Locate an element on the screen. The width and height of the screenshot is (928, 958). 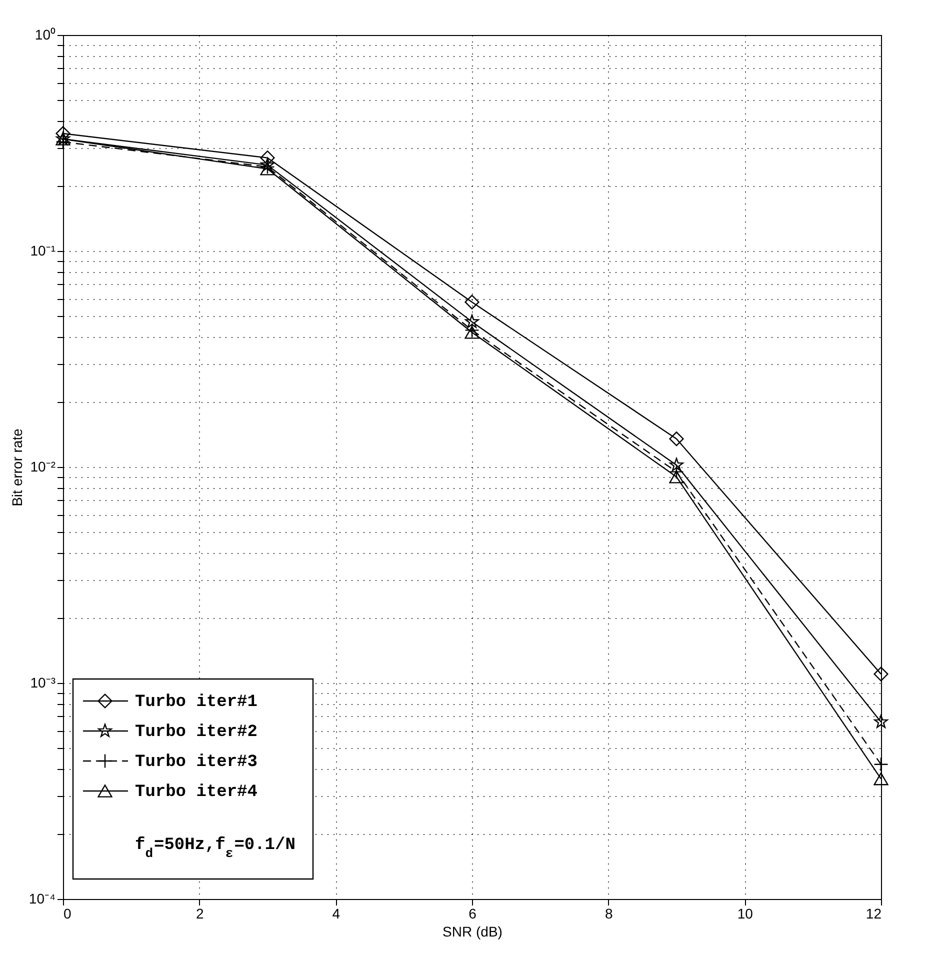
y-tick-label: 10⁰ is located at coordinates (45, 34).